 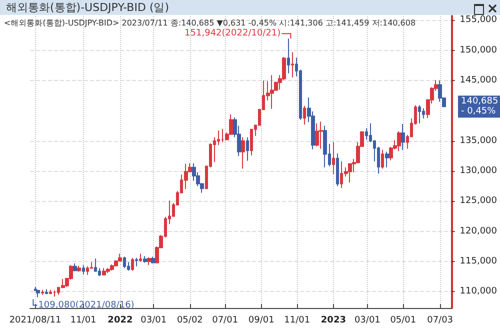 I want to click on y-tick-label: 120,000, so click(x=479, y=231).